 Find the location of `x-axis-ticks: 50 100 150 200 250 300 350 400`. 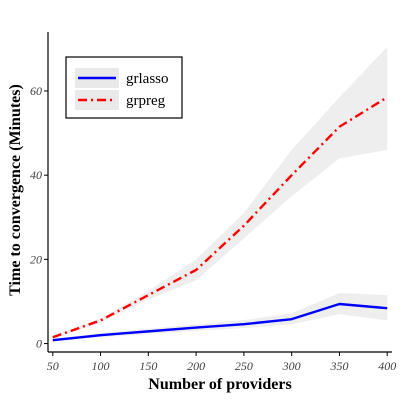

x-axis-ticks: 50 100 150 200 250 300 350 400 is located at coordinates (221, 362).